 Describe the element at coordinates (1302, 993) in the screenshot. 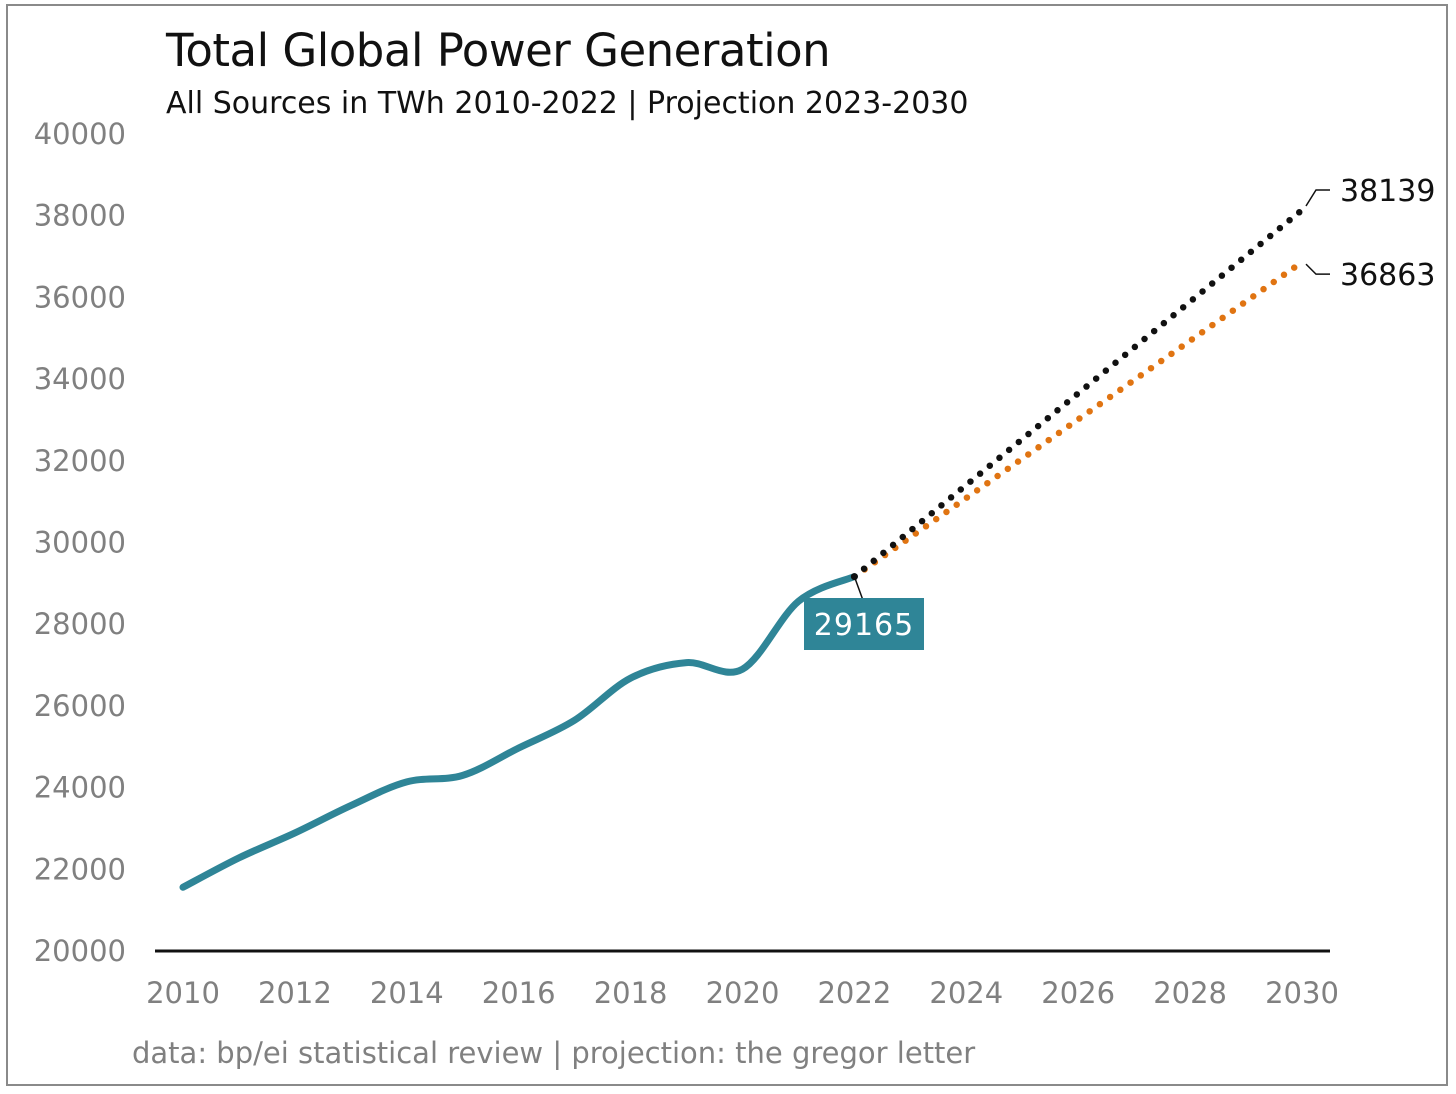

I see `x-tick-label: 2030` at that location.